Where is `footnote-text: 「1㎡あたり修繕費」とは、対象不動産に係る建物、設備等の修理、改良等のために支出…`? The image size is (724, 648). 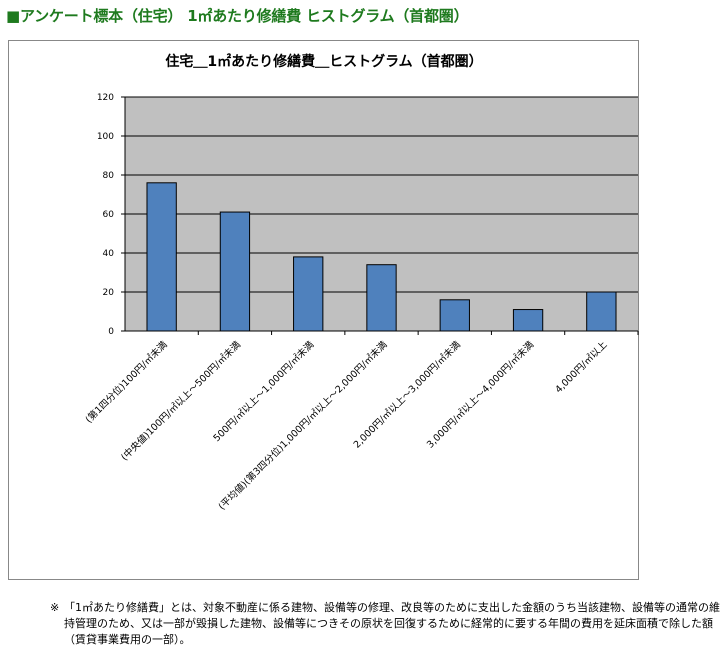
footnote-text: 「1㎡あたり修繕費」とは、対象不動産に係る建物、設備等の修理、改良等のために支出… is located at coordinates (392, 623).